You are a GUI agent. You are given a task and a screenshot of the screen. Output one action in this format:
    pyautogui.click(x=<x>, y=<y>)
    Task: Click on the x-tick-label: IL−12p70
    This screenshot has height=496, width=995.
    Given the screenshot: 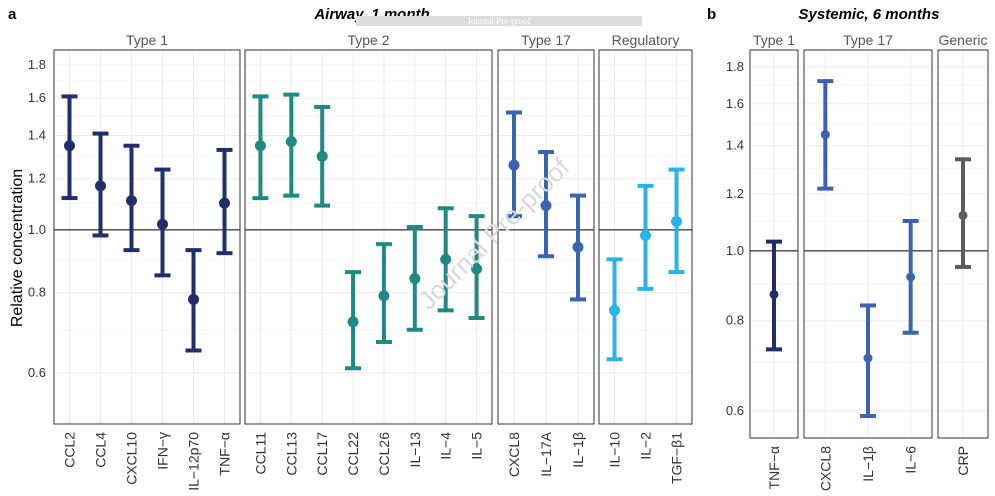 What is the action you would take?
    pyautogui.click(x=194, y=461)
    